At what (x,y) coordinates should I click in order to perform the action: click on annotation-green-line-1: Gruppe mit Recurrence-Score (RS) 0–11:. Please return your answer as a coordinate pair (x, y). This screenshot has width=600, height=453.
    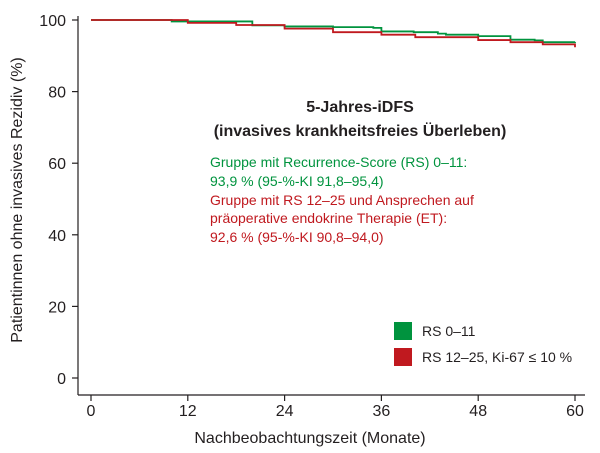
    Looking at the image, I should click on (338, 162).